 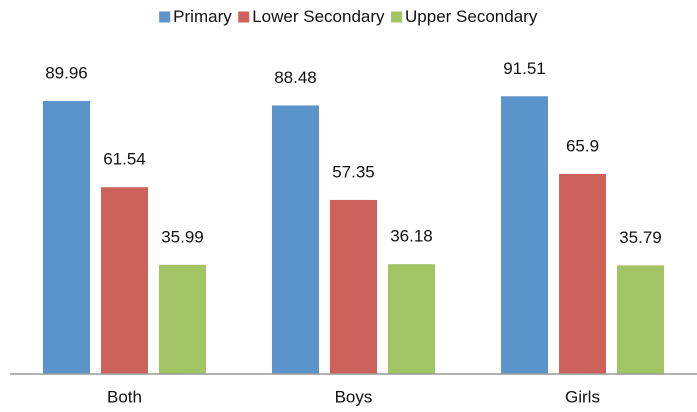 What do you see at coordinates (640, 237) in the screenshot?
I see `data-label: 35.79` at bounding box center [640, 237].